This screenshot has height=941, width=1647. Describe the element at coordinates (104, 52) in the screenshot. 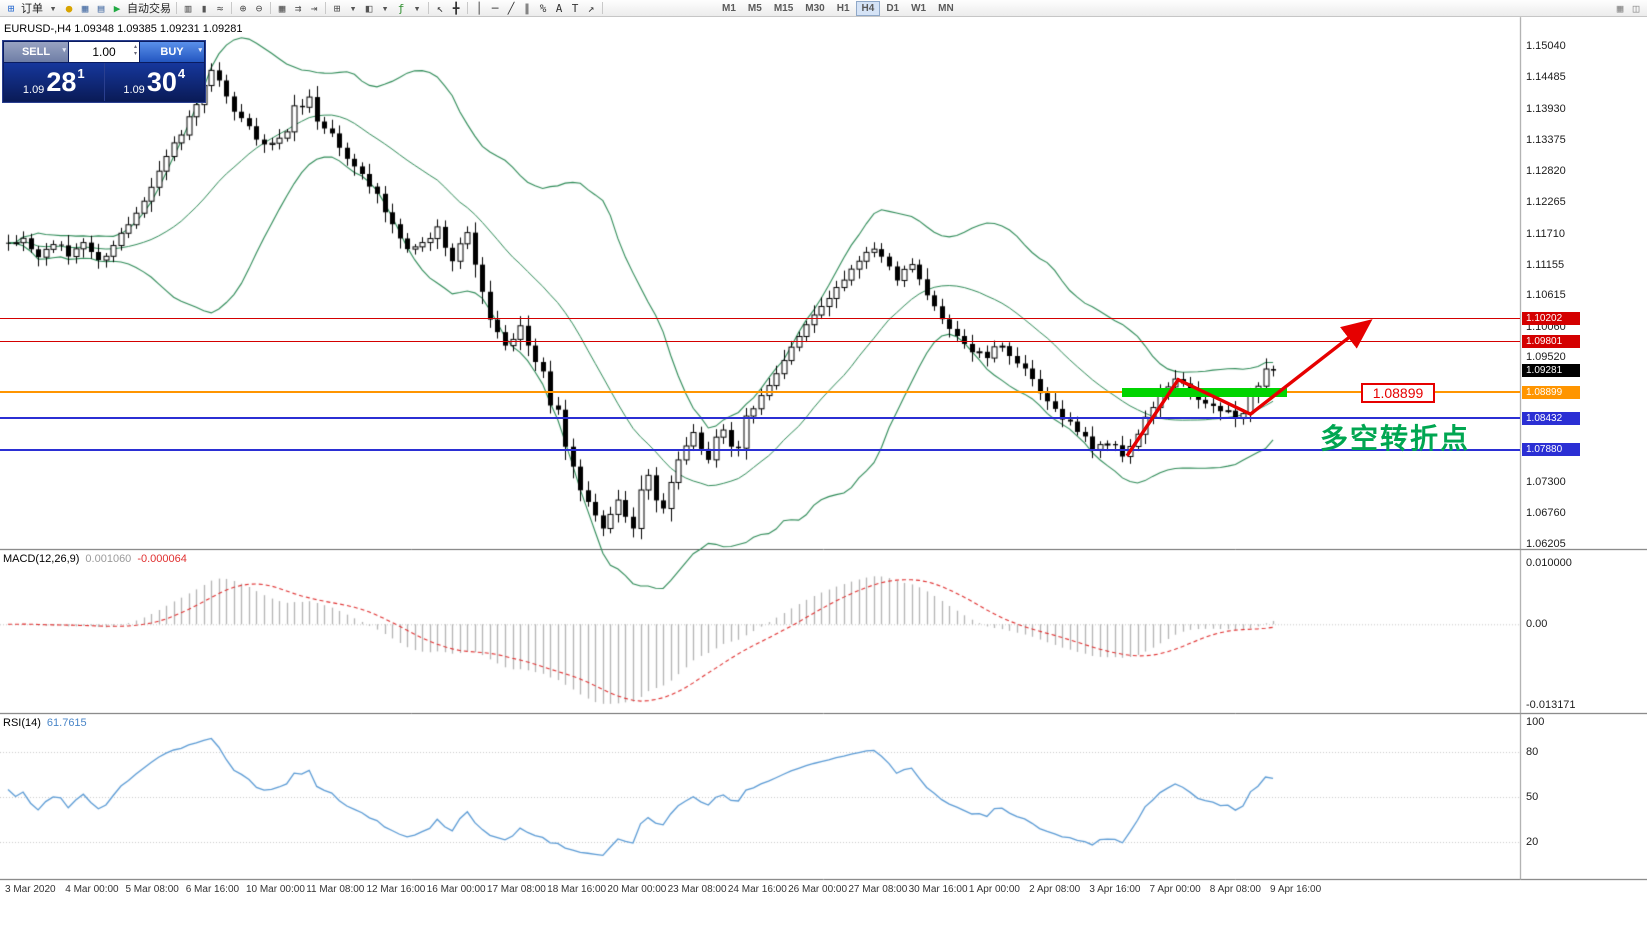

I see `volume-input: 1.00 ▴ ▾` at that location.